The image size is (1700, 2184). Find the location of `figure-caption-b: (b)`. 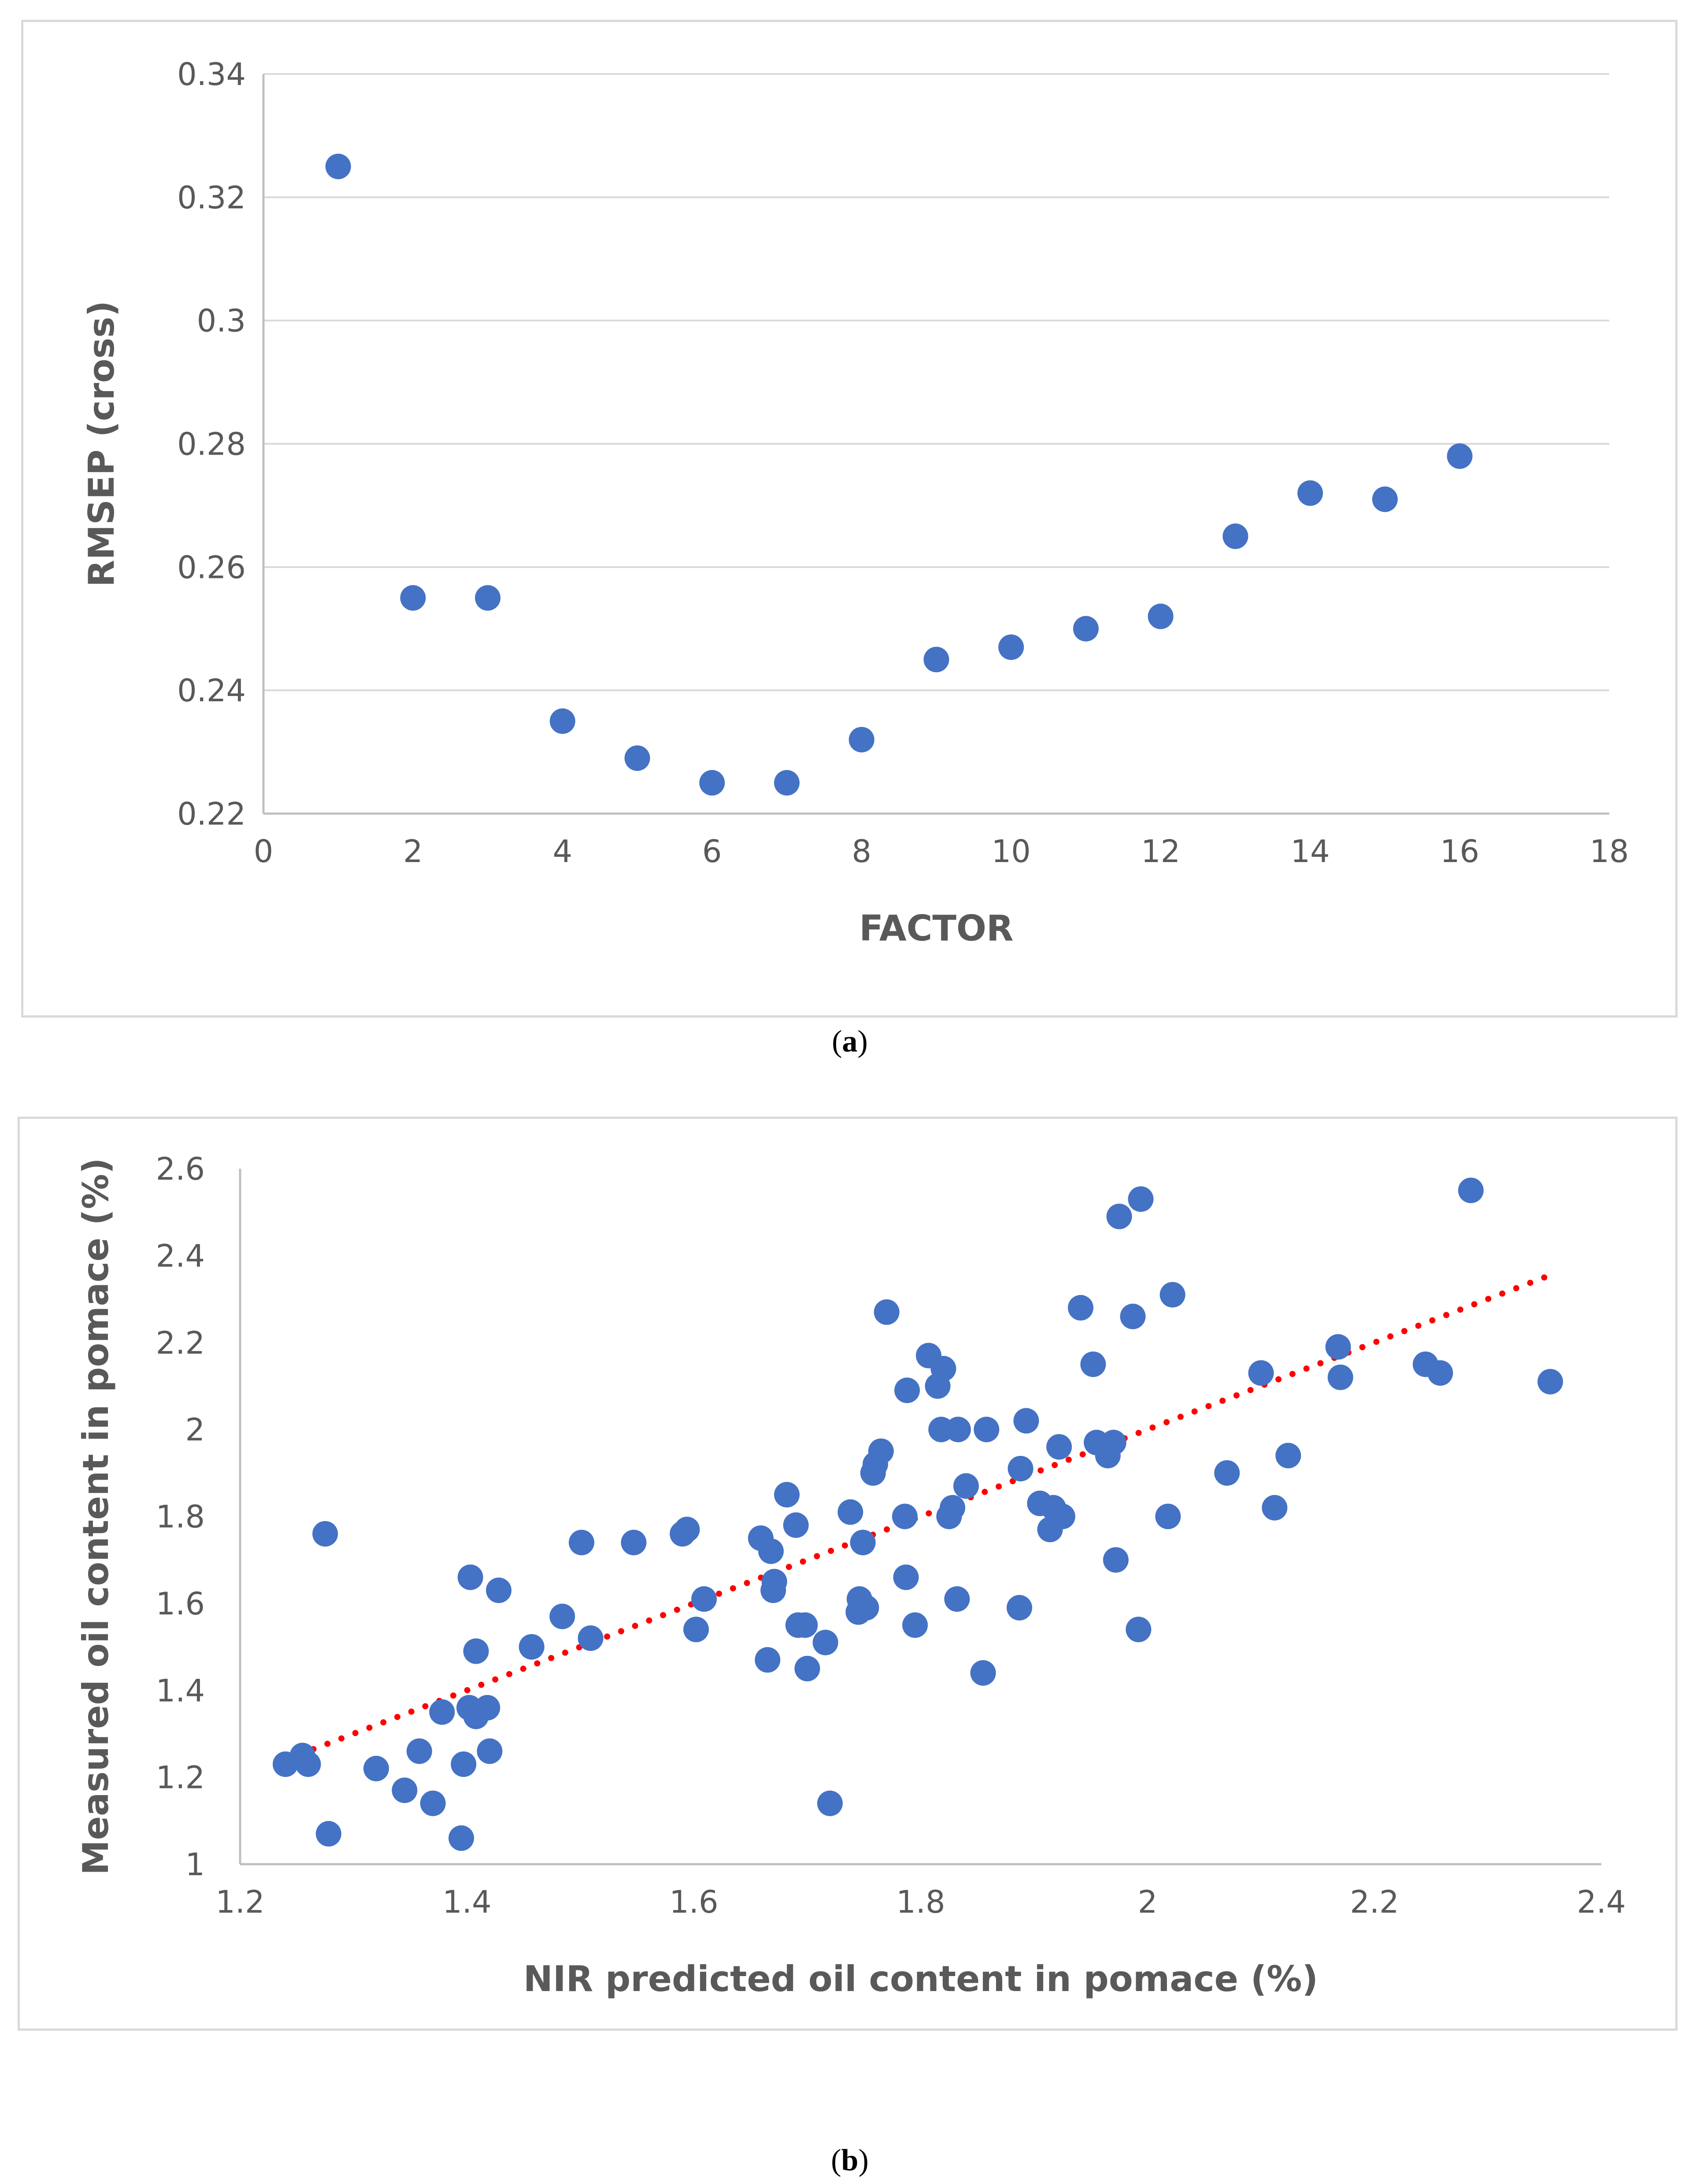

figure-caption-b: (b) is located at coordinates (850, 2160).